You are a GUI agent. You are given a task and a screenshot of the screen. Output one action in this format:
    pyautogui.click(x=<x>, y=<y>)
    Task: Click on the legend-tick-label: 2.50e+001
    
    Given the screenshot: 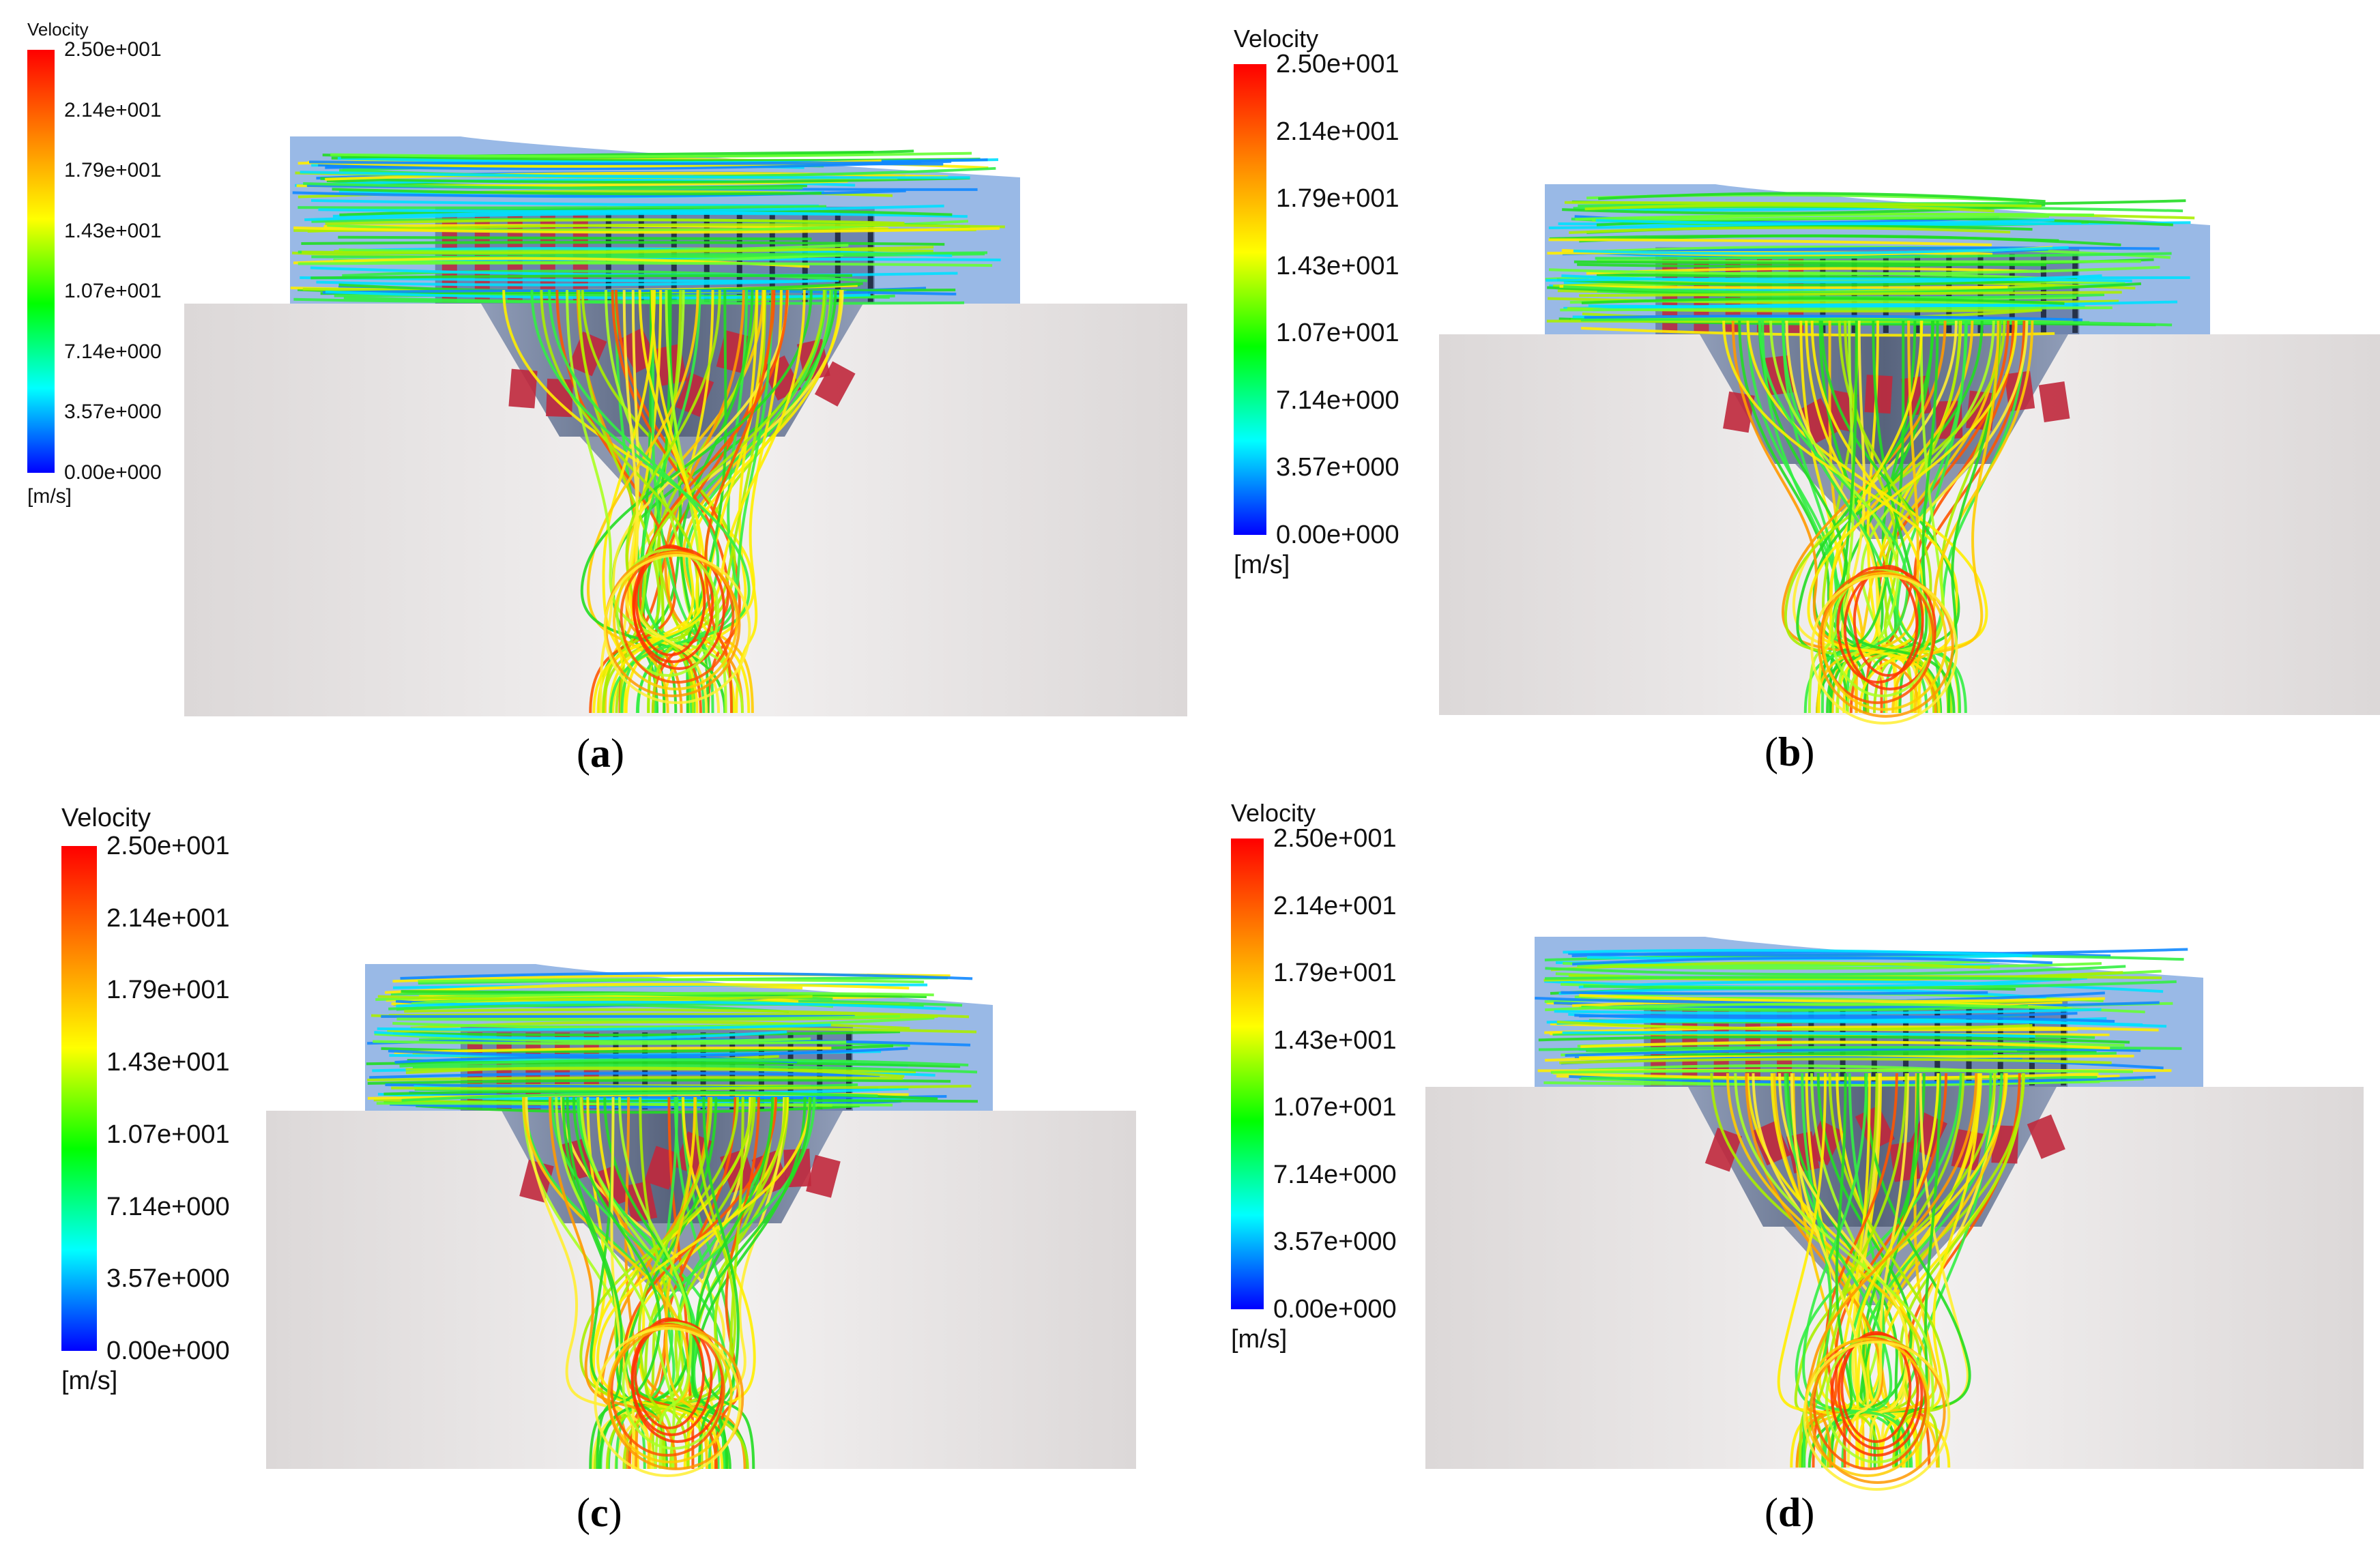 What is the action you would take?
    pyautogui.click(x=1337, y=64)
    